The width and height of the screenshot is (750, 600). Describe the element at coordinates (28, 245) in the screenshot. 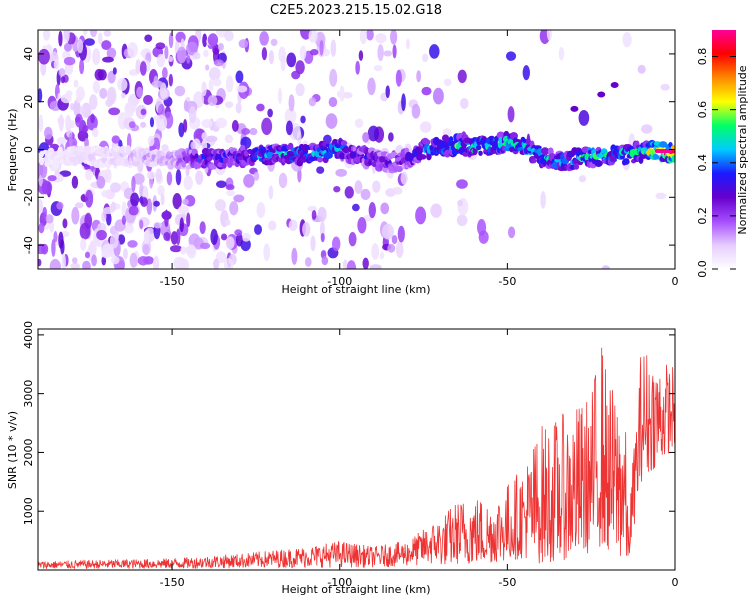

I see `heatmap-y-tick-label: -40` at that location.